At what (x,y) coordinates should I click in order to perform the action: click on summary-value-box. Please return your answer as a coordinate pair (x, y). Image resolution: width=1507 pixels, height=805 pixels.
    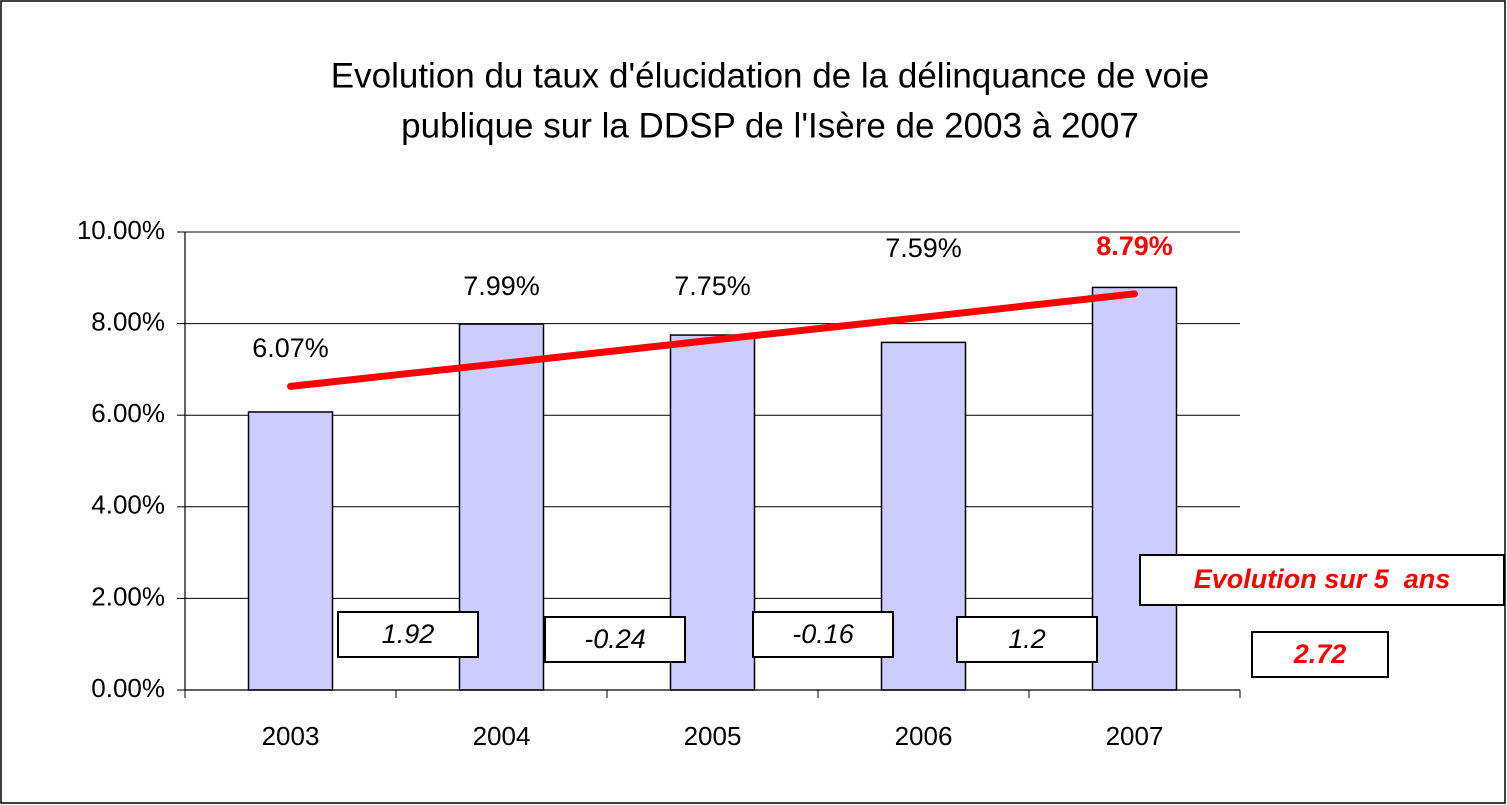
    Looking at the image, I should click on (1320, 654).